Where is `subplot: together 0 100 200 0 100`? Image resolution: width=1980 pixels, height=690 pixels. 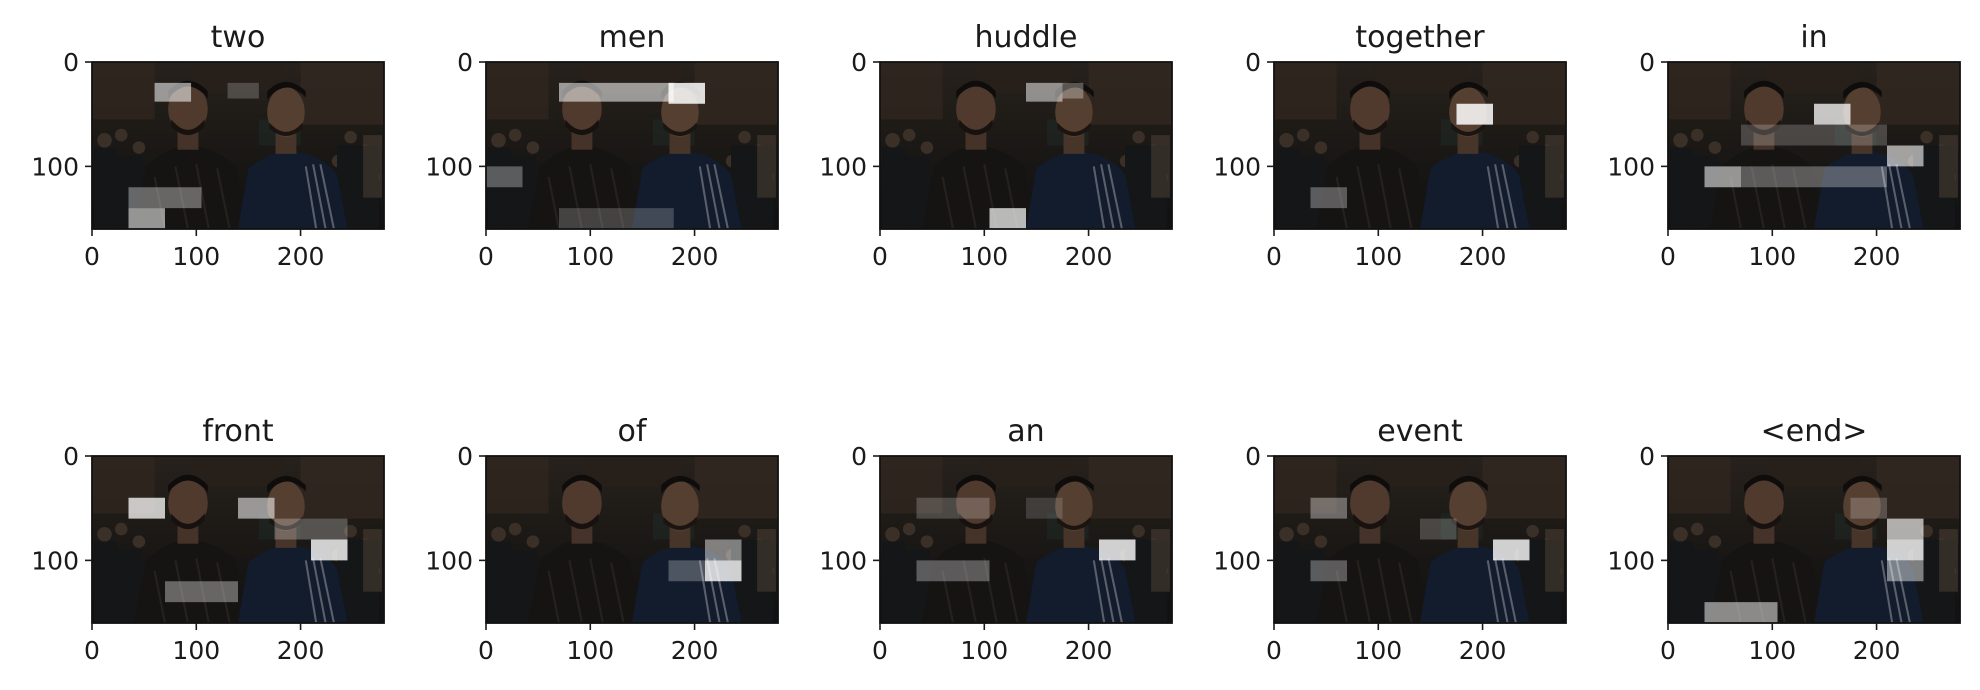 subplot: together 0 100 200 0 100 is located at coordinates (1390, 145).